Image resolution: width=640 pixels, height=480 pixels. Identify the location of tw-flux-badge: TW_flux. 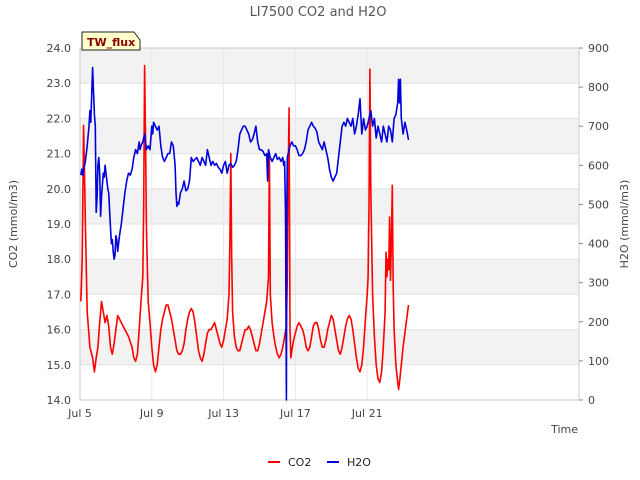
(111, 41).